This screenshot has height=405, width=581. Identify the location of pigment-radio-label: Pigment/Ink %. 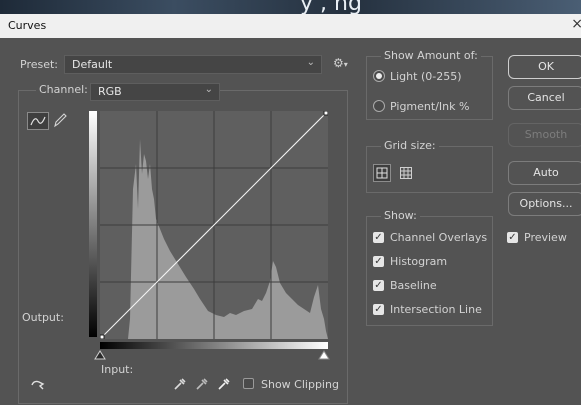
(430, 106).